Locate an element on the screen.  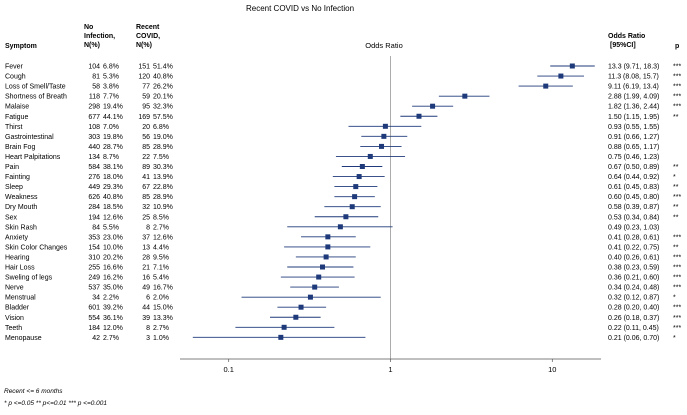
recent-count: 67 is located at coordinates (146, 187).